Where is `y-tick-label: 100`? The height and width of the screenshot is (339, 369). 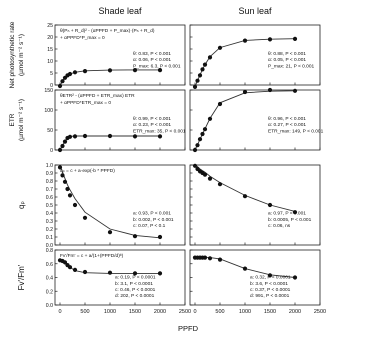
y-tick-label: 100 is located at coordinates (48, 111).